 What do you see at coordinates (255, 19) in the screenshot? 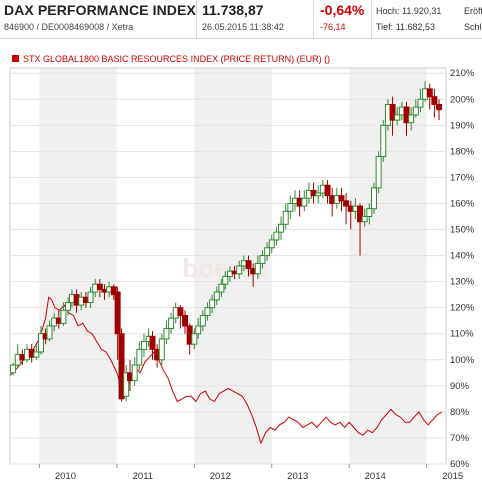
I see `price-cell: 11.738,87 26.05.2015 11:38:42` at bounding box center [255, 19].